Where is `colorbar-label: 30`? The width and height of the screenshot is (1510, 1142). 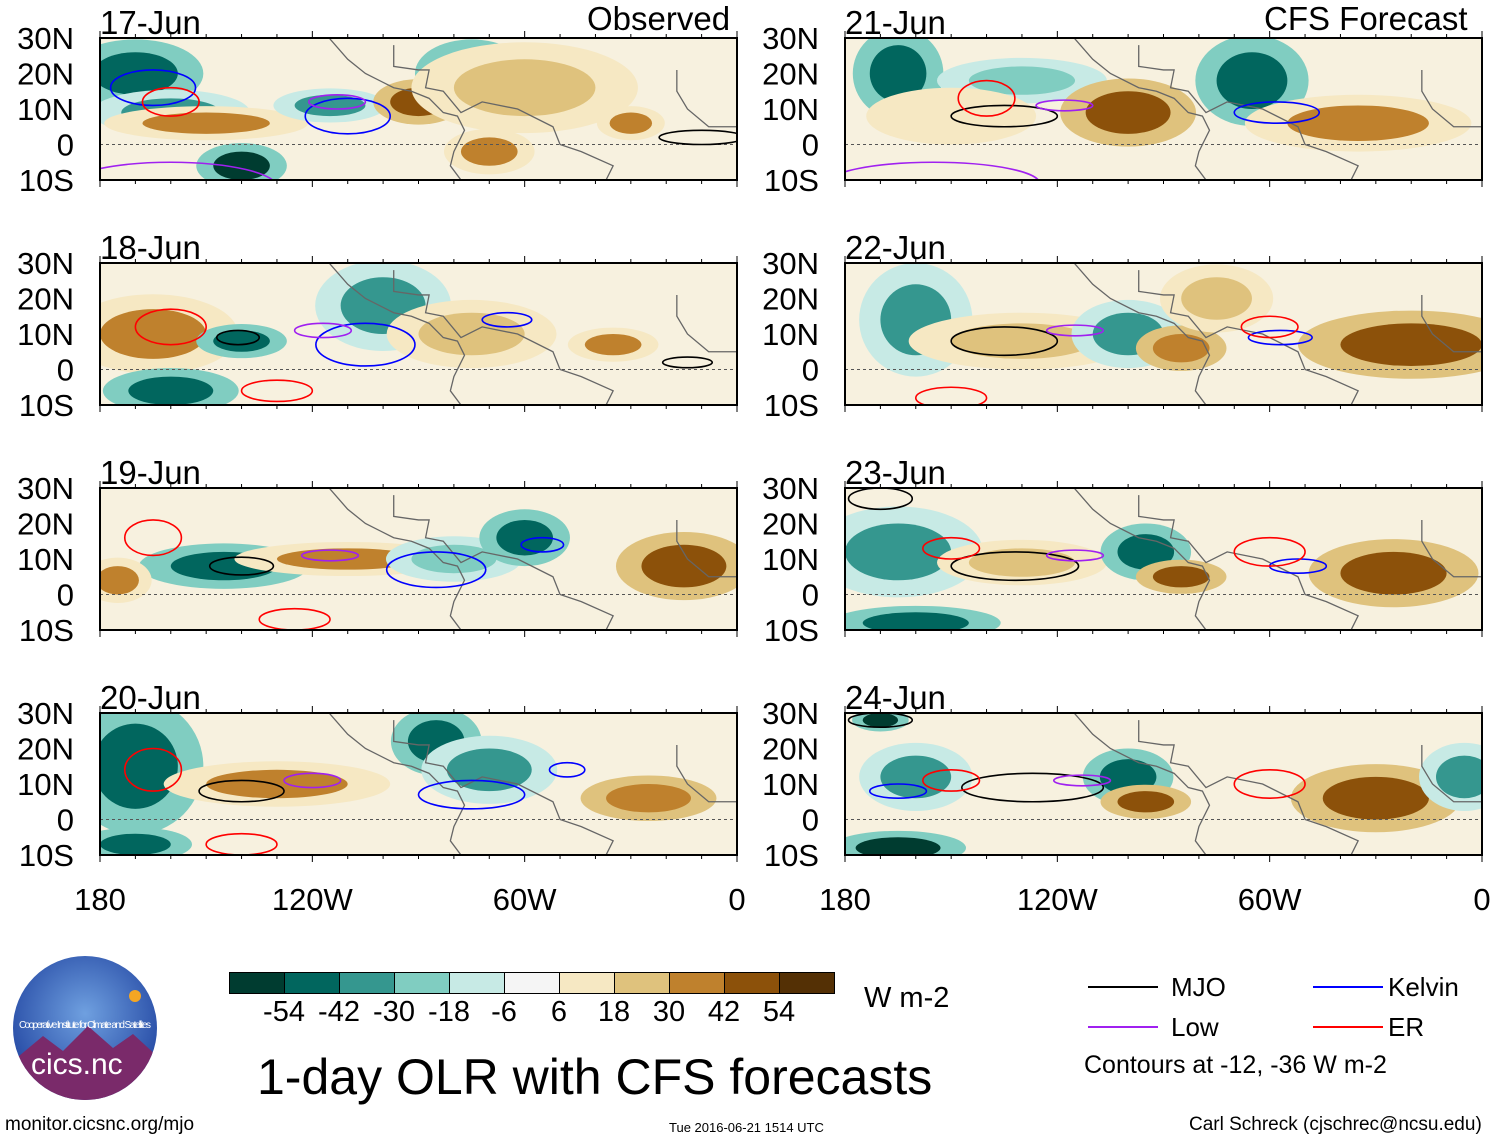
colorbar-label: 30 is located at coordinates (669, 1012).